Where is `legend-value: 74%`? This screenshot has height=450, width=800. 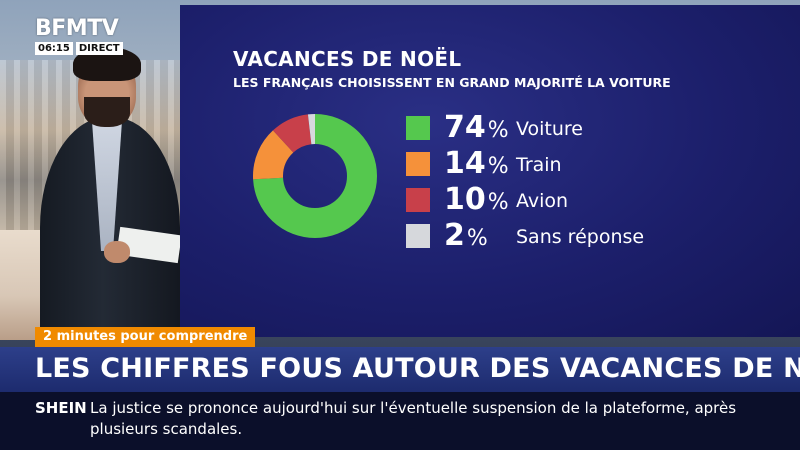 legend-value: 74% is located at coordinates (476, 127).